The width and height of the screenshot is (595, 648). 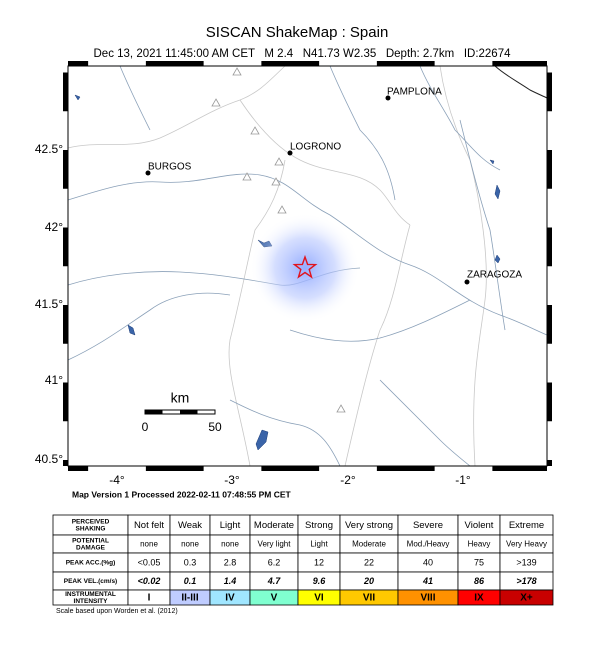 I want to click on legend-cell-text: Violent, so click(x=479, y=525).